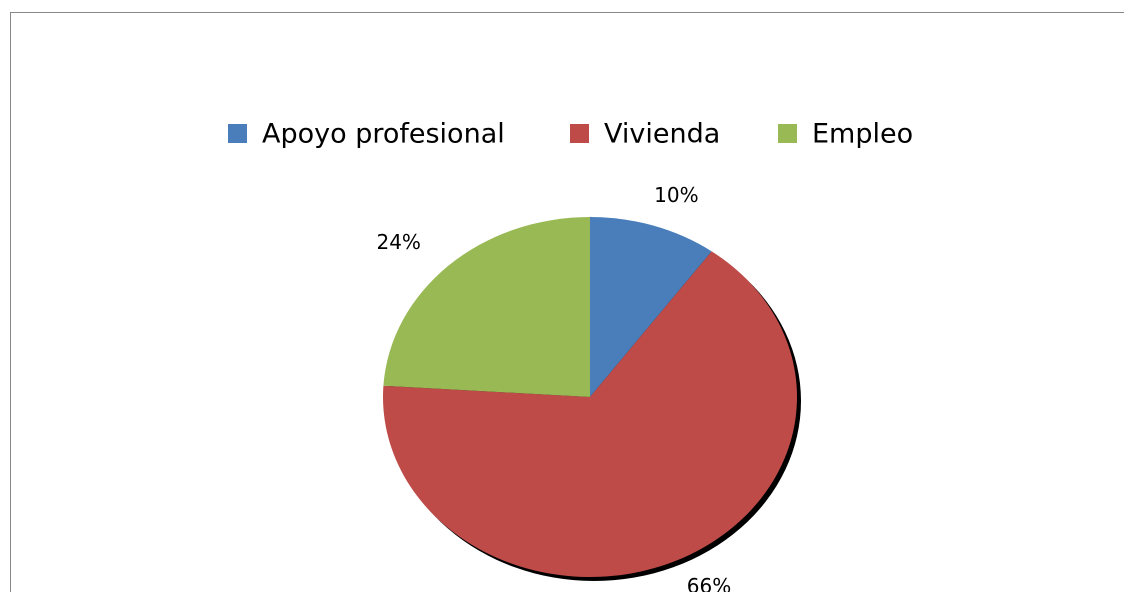 This screenshot has width=1124, height=592. Describe the element at coordinates (709, 583) in the screenshot. I see `data-label: 66%` at that location.